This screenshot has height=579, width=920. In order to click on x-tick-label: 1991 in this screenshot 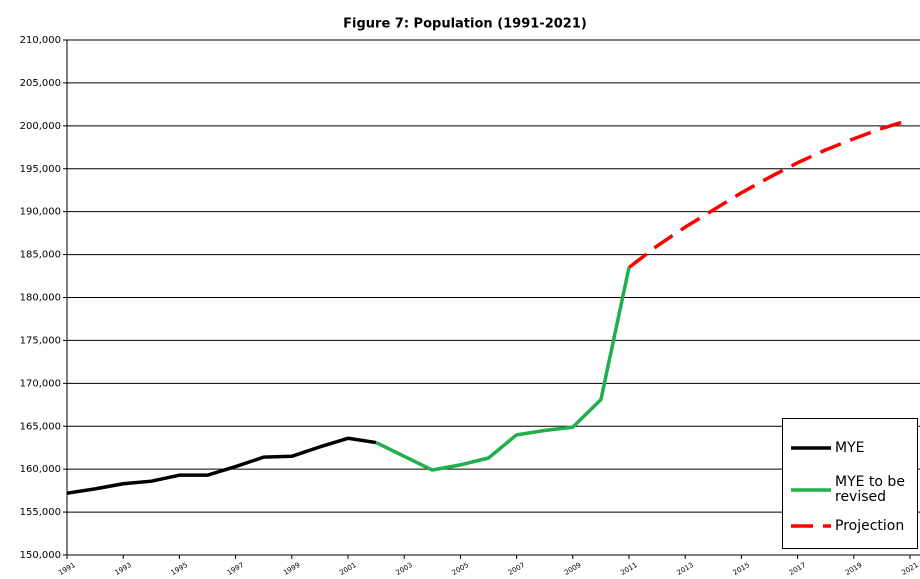, I will do `click(66, 569)`.